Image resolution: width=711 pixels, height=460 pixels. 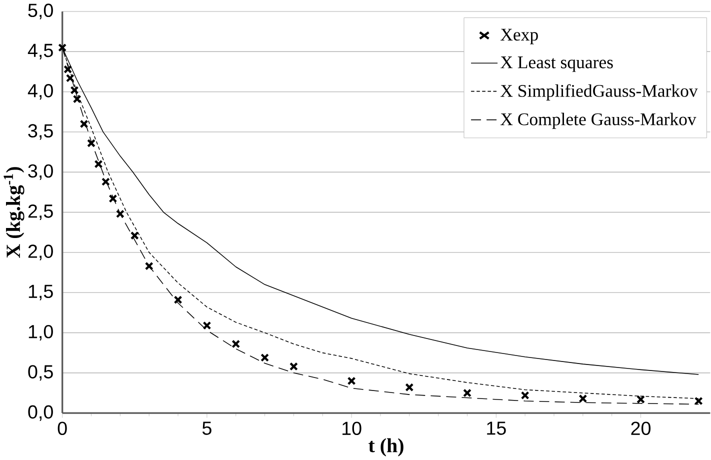 What do you see at coordinates (598, 120) in the screenshot?
I see `legend-label: X Complete Gauss-Markov` at bounding box center [598, 120].